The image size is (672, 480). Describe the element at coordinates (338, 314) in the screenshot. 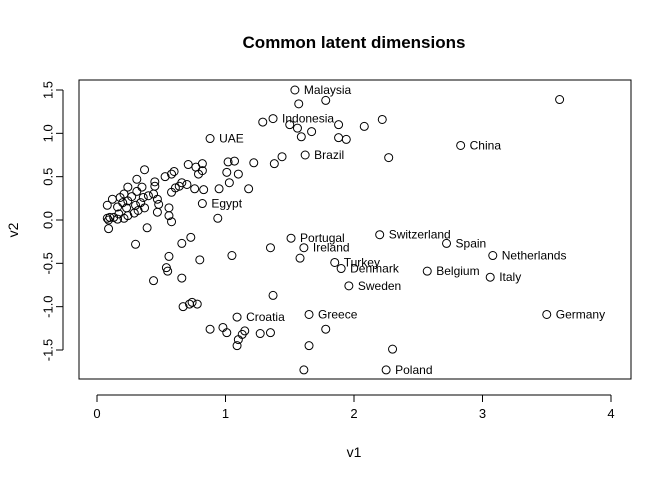

I see `point-label: Greece` at that location.